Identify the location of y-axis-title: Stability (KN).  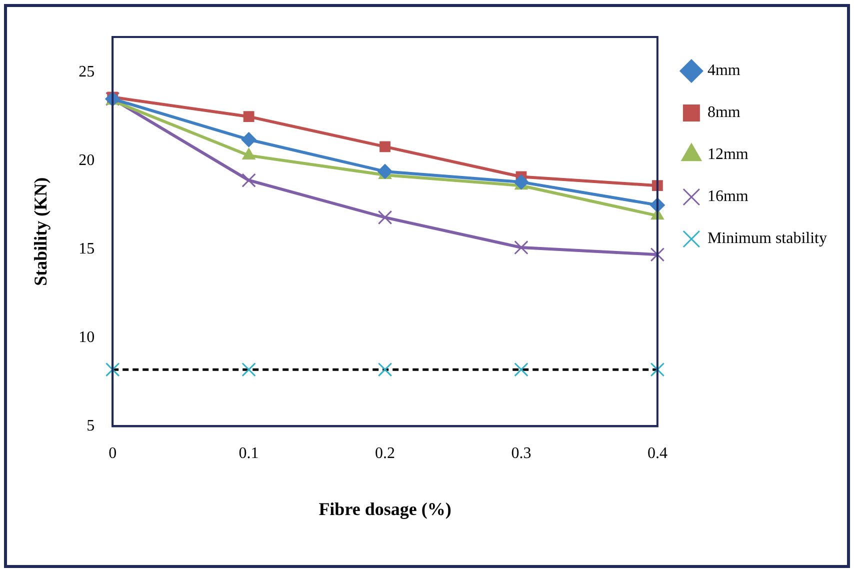
(40, 231).